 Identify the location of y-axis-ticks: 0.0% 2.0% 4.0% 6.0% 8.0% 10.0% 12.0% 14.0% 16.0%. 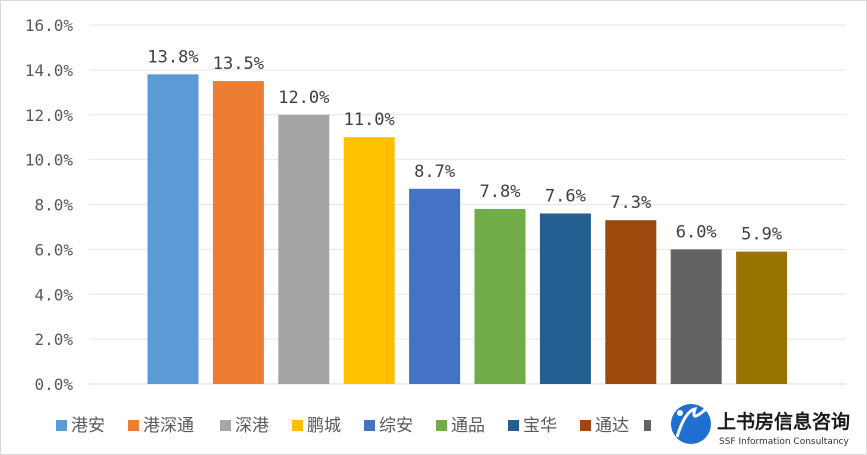
(49, 205).